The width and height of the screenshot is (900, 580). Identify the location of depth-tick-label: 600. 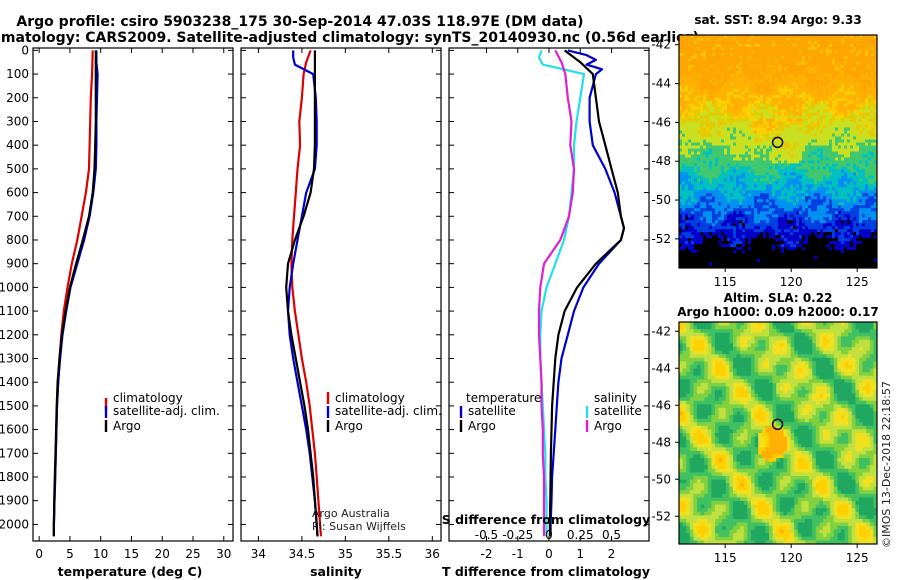
(17, 193).